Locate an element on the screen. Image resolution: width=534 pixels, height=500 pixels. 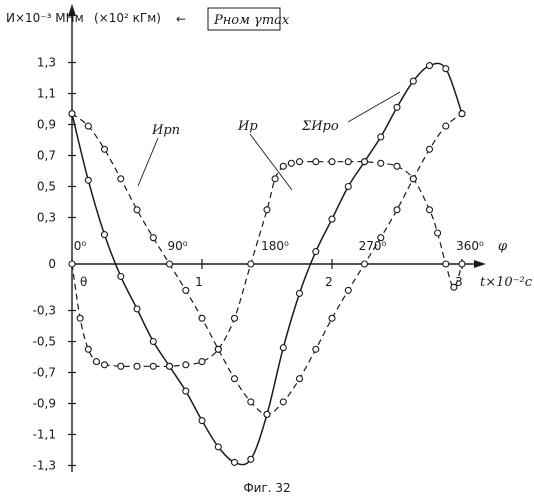
y-tick-label: 0,9 is located at coordinates (46, 125).